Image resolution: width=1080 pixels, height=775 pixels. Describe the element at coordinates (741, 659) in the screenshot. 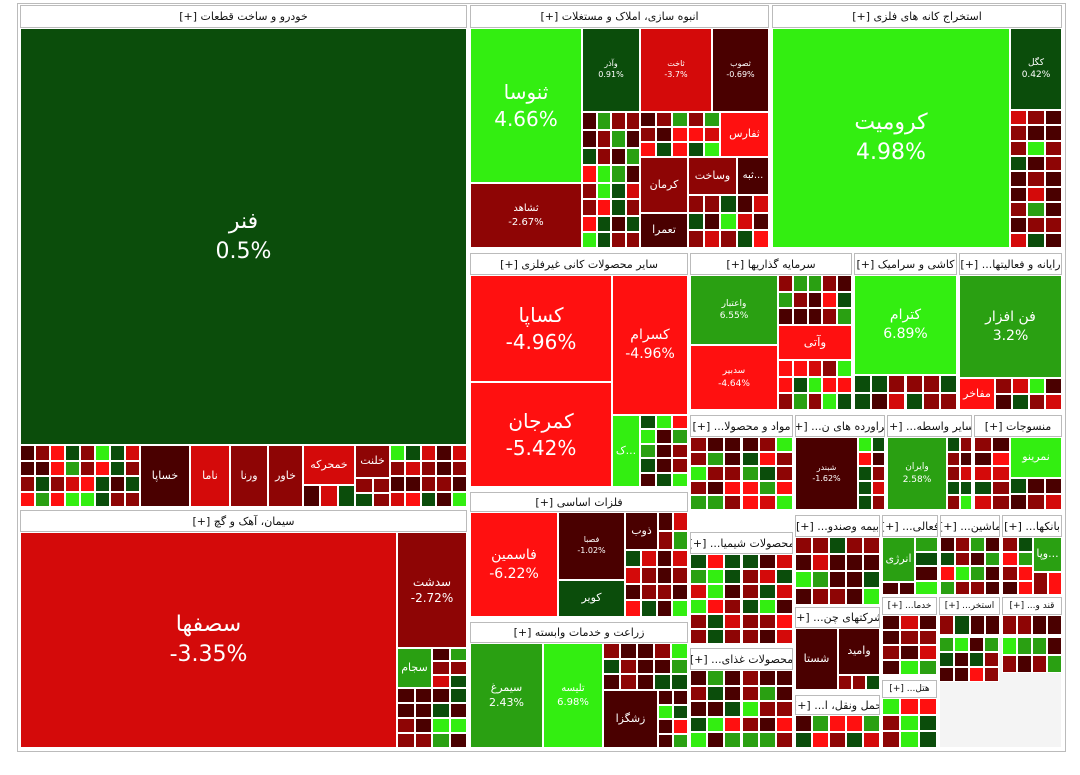

I see `sector-header: محصولات غذای... [+]` at that location.